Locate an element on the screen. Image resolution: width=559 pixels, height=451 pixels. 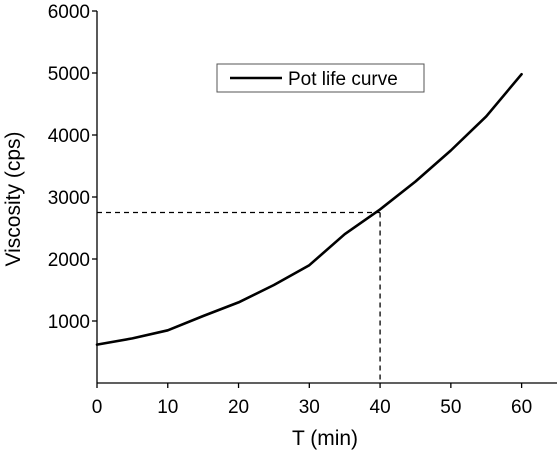
x-tick-label: 30 is located at coordinates (309, 407).